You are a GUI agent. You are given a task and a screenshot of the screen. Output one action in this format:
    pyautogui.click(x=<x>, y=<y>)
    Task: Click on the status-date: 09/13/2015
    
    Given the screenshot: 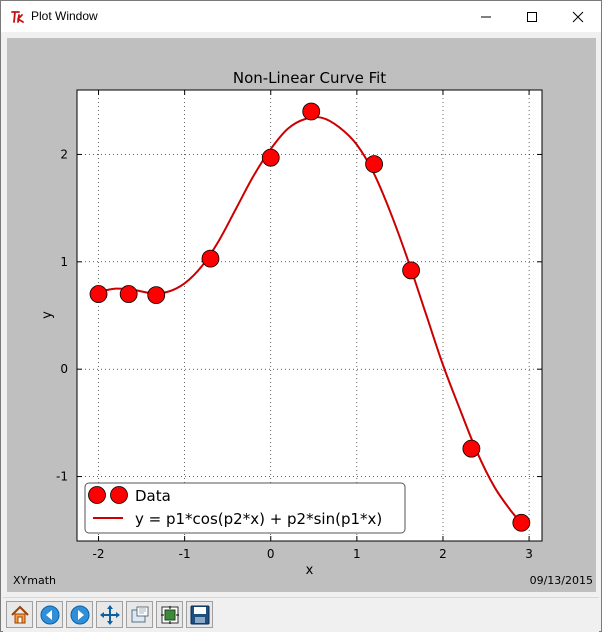 What is the action you would take?
    pyautogui.click(x=561, y=580)
    